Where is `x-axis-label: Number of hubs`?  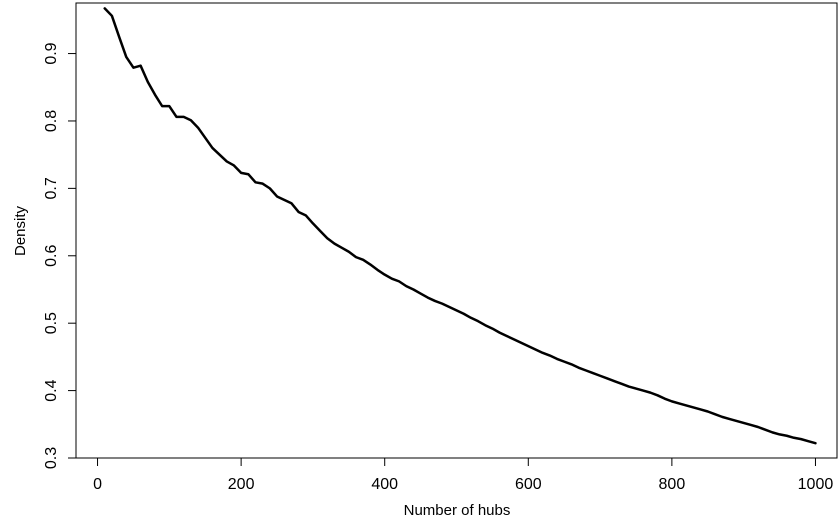 x-axis-label: Number of hubs is located at coordinates (457, 510).